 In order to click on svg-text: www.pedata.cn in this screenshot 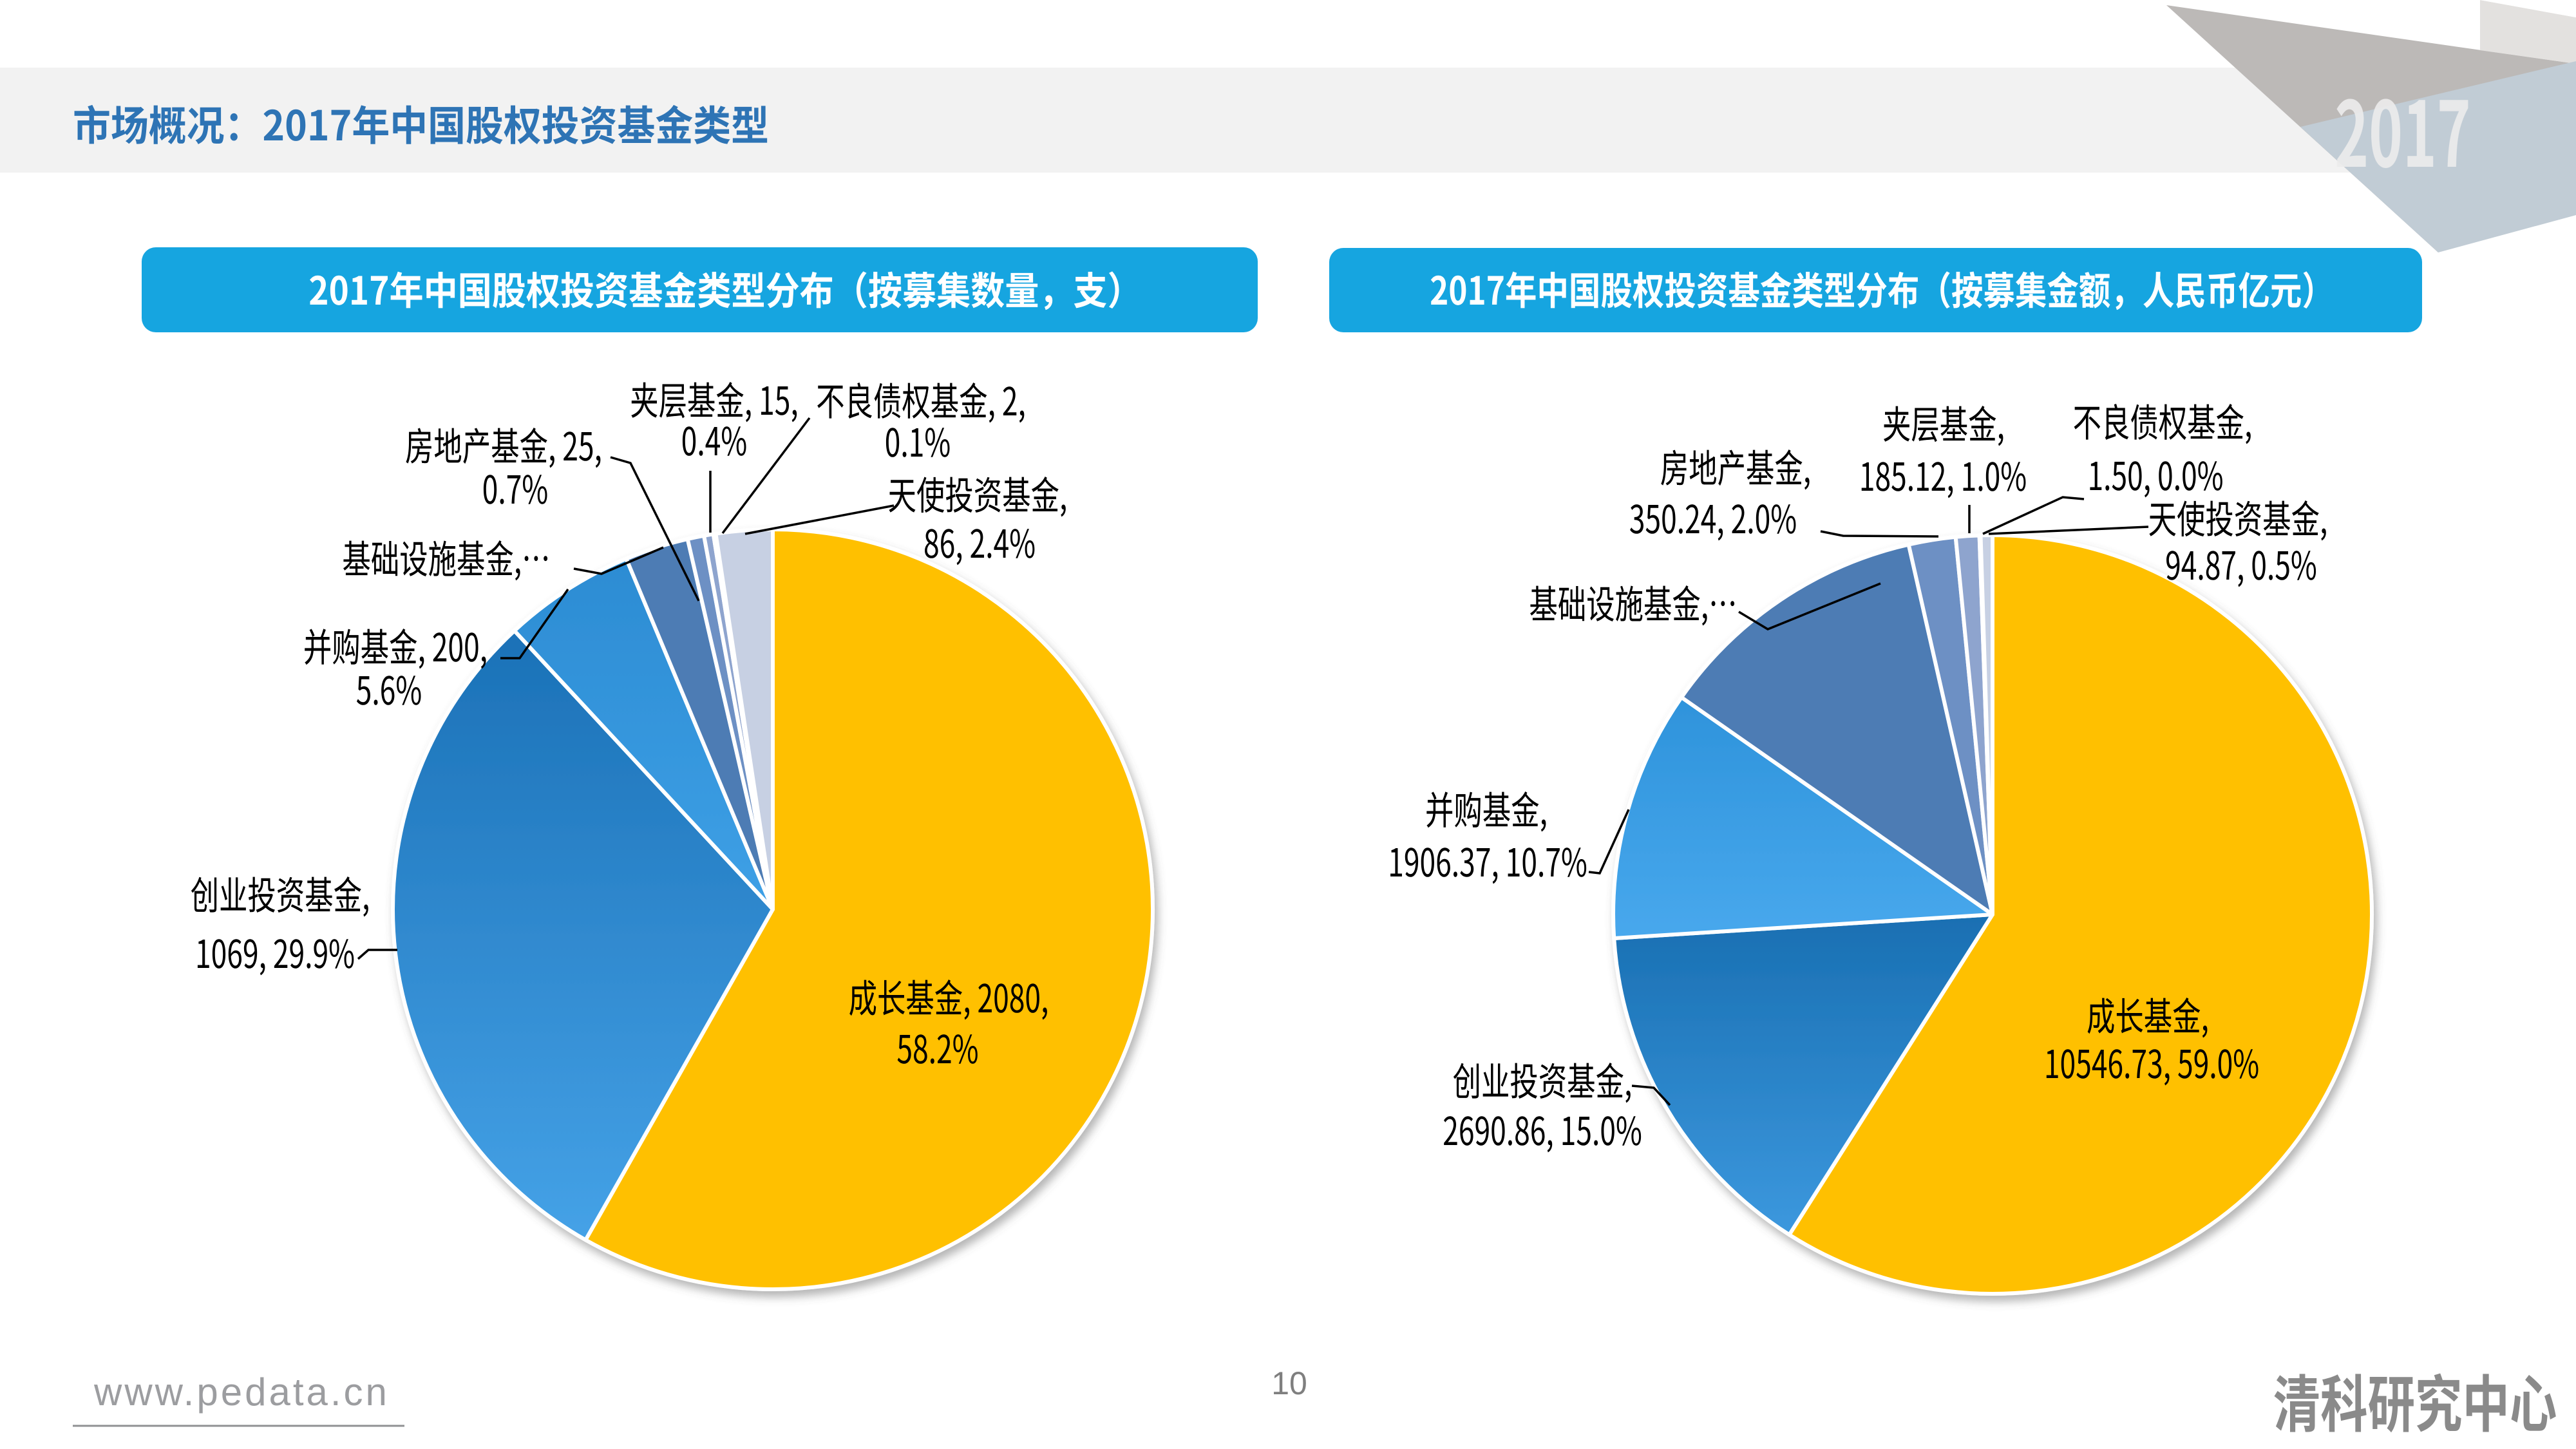, I will do `click(241, 1392)`.